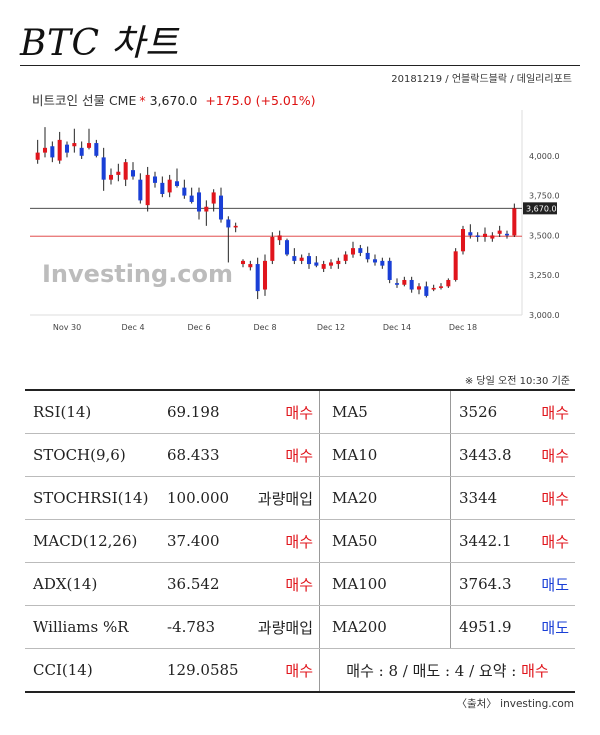  Describe the element at coordinates (198, 327) in the screenshot. I see `x-tick-label: Dec 6` at that location.